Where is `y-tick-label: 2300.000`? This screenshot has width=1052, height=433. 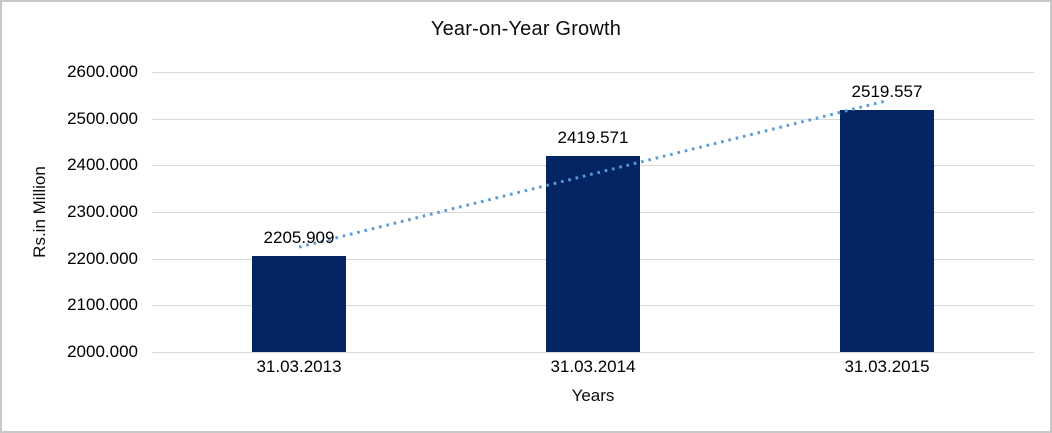 y-tick-label: 2300.000 is located at coordinates (102, 211).